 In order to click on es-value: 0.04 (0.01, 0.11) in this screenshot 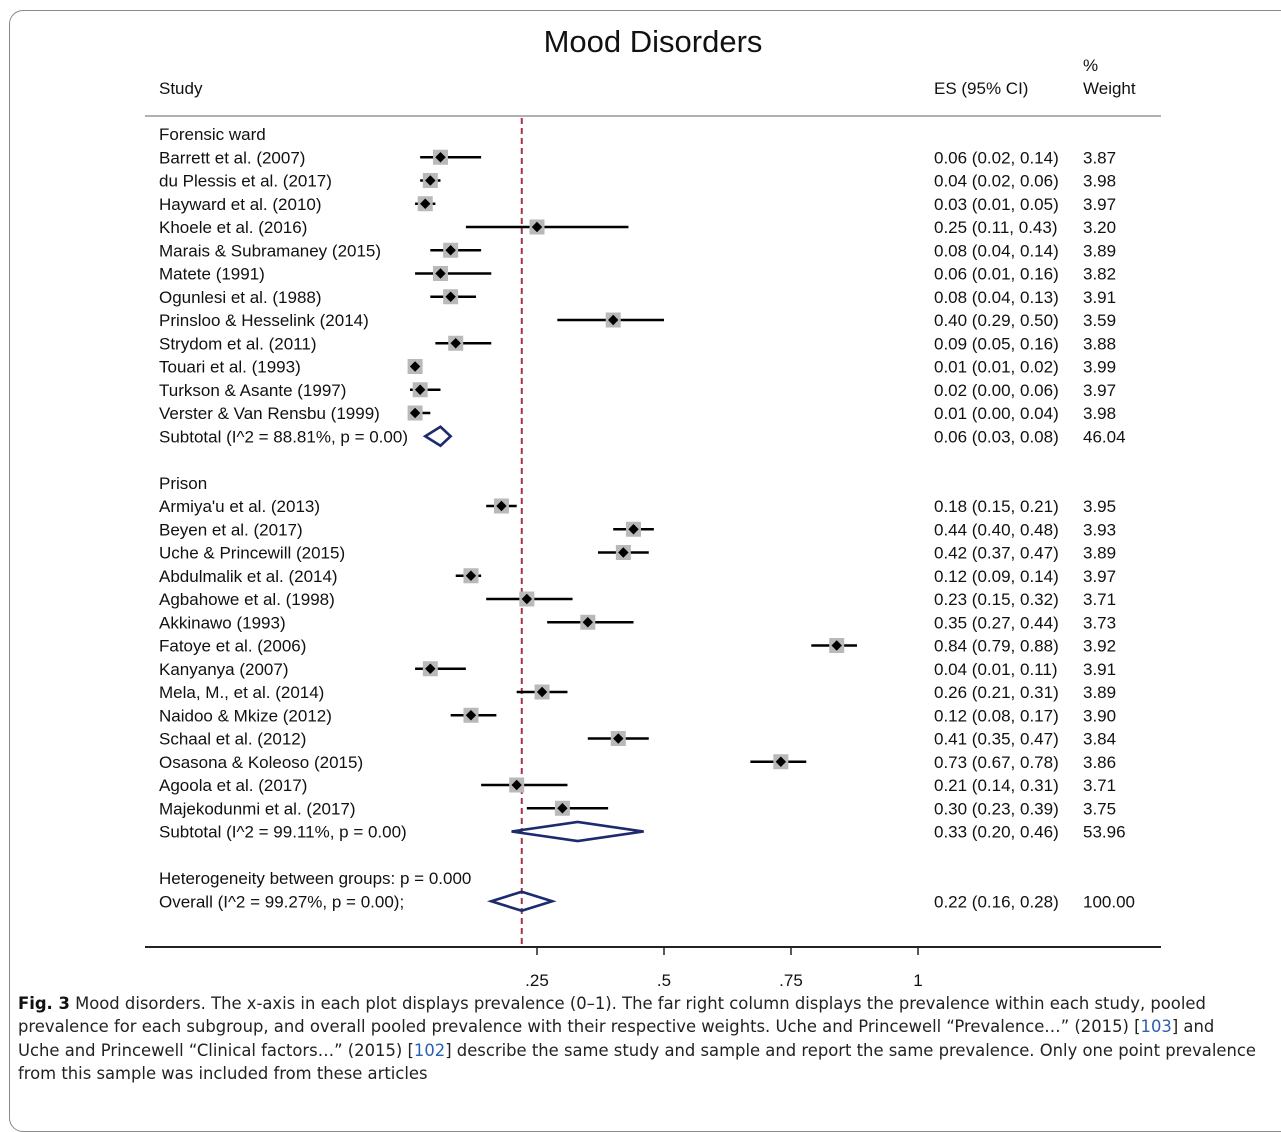, I will do `click(996, 669)`.